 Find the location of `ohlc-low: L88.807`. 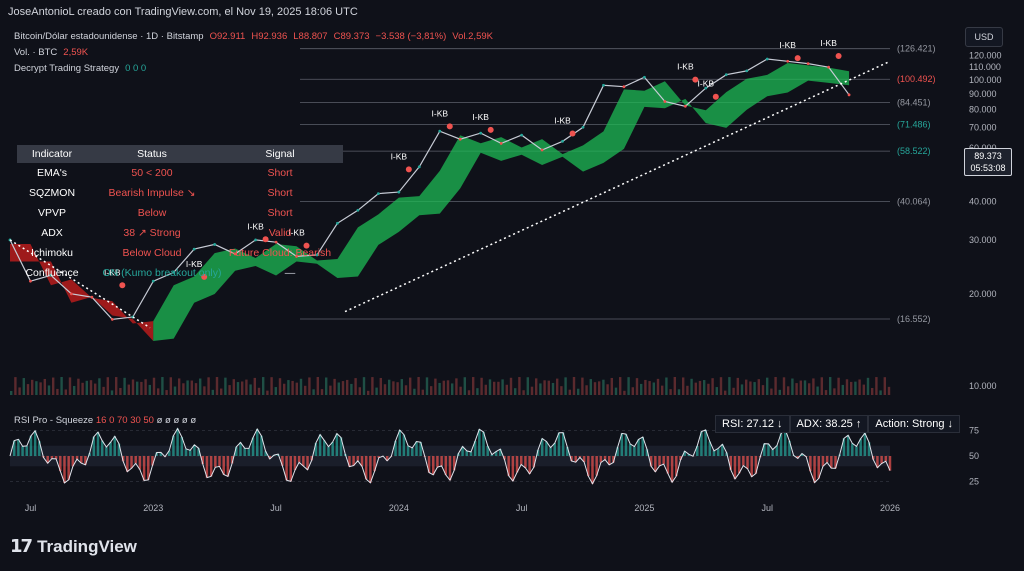

ohlc-low: L88.807 is located at coordinates (310, 36).